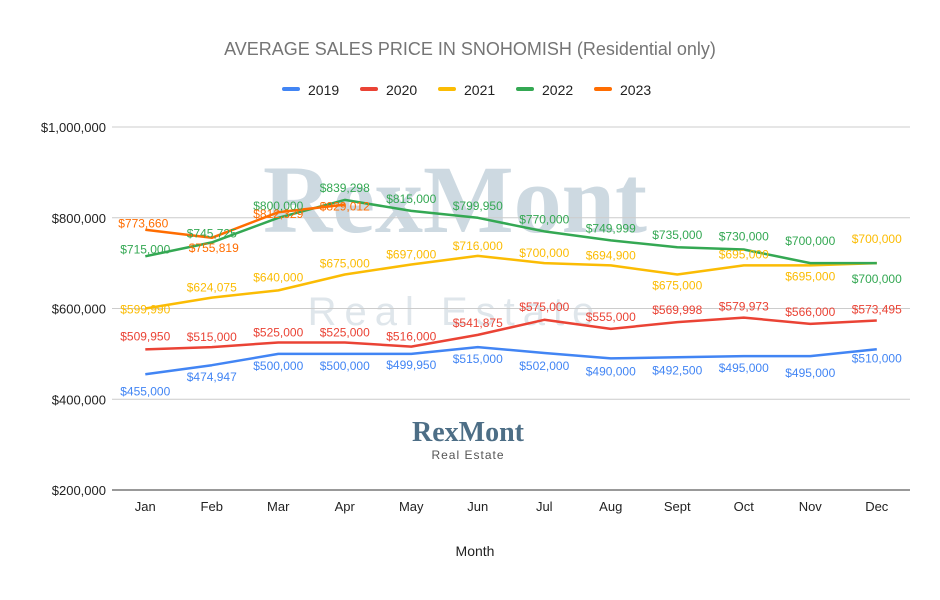 The image size is (940, 600). Describe the element at coordinates (544, 307) in the screenshot. I see `data-label: $575,000` at that location.